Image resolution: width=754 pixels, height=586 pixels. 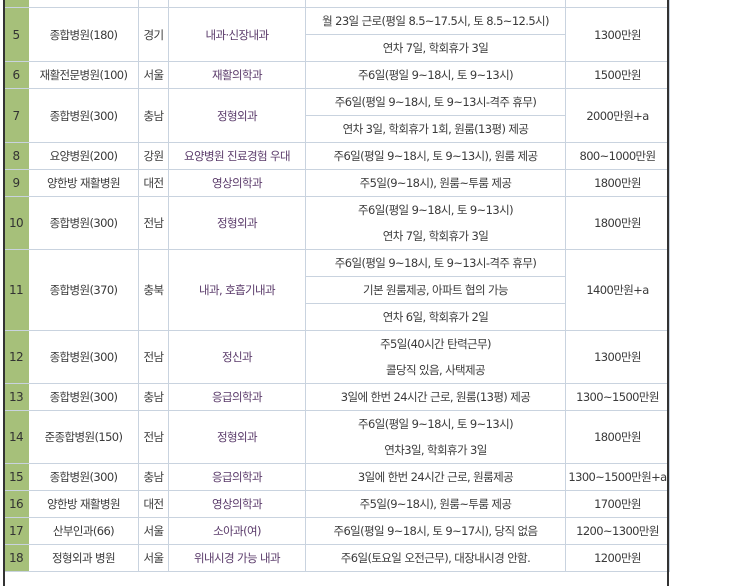 I want to click on hospital-cell: 요양병원(200), so click(x=83, y=156).